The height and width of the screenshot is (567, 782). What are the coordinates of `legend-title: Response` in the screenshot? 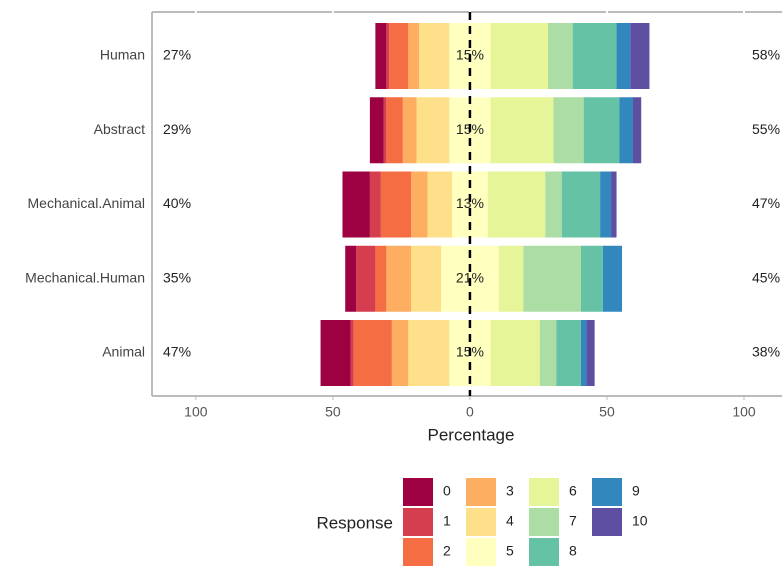 It's located at (354, 522).